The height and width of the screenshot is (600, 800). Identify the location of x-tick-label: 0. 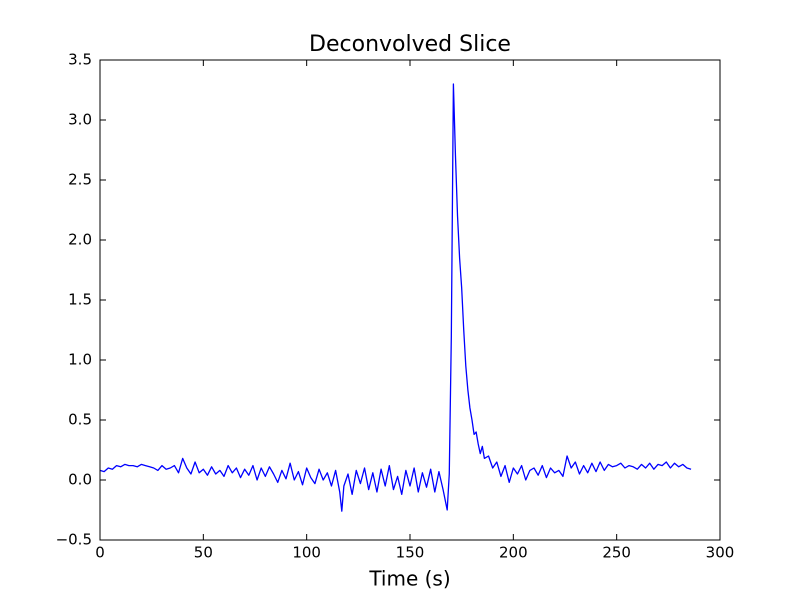
(100, 553).